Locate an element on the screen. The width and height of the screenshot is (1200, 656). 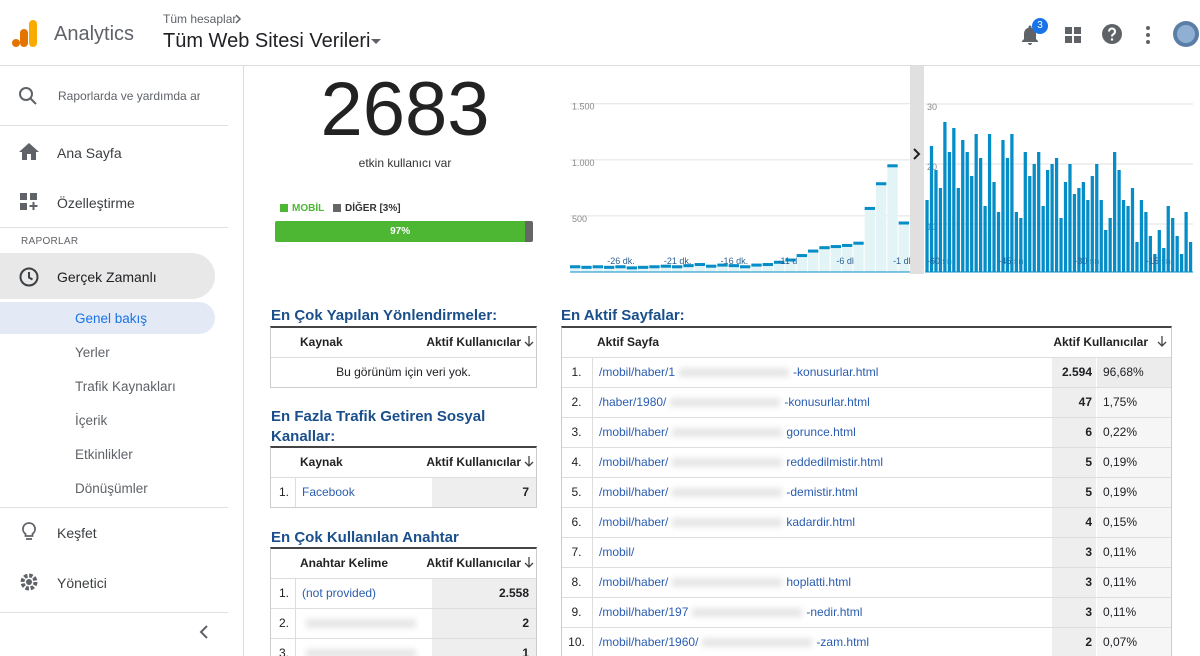
collapse-button is located at coordinates (204, 632).